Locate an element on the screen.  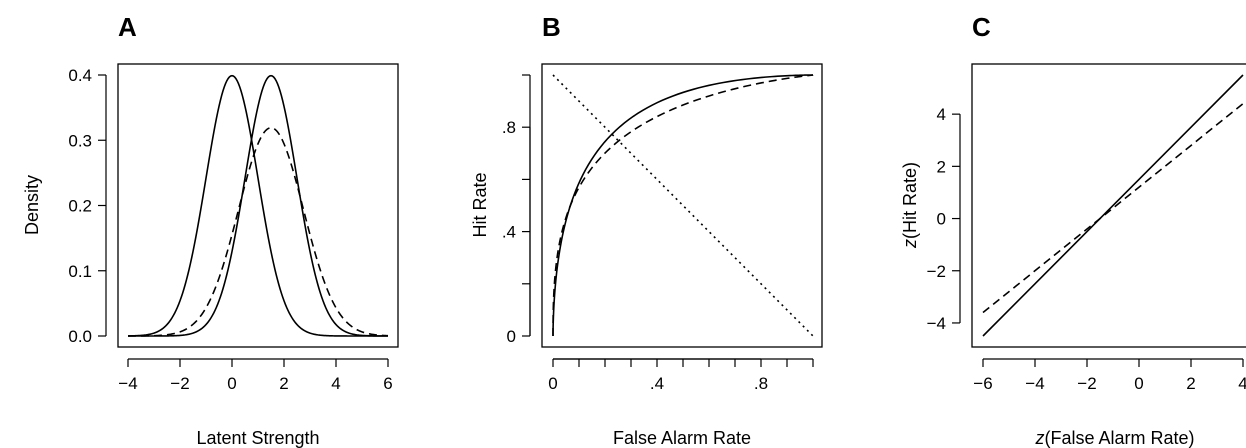
panel-a-frame is located at coordinates (258, 205).